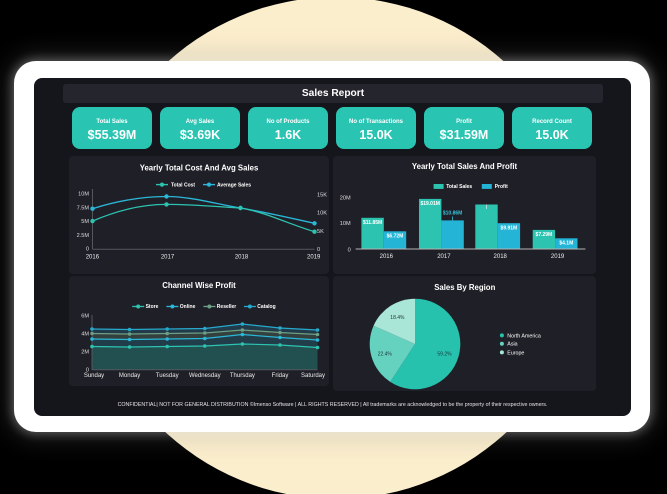  What do you see at coordinates (94, 376) in the screenshot?
I see `svg-text: Sunday` at bounding box center [94, 376].